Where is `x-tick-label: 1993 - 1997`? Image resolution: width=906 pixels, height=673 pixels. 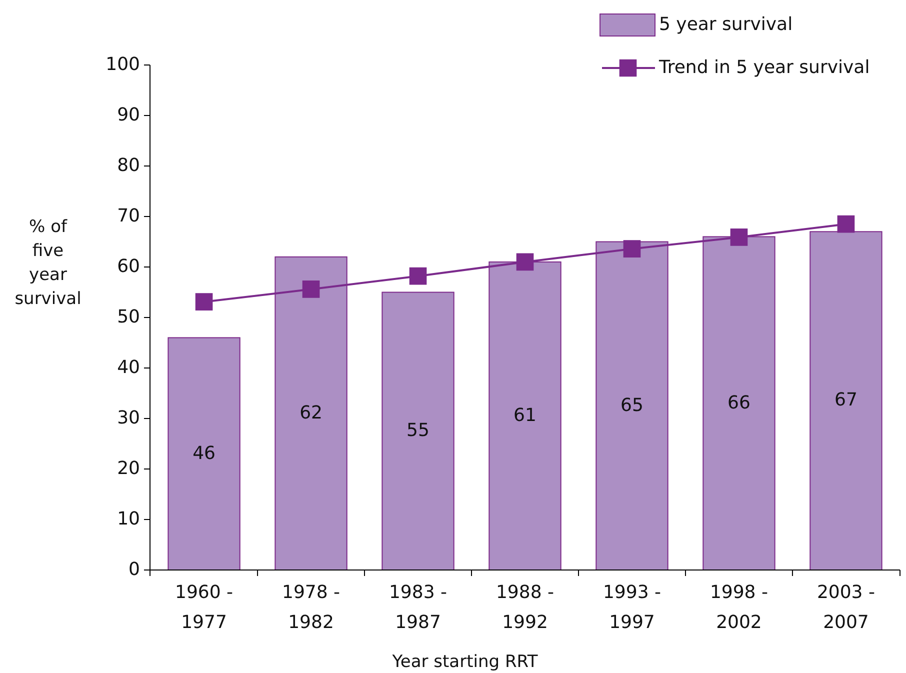
x-tick-label: 1993 - 1997 is located at coordinates (632, 607).